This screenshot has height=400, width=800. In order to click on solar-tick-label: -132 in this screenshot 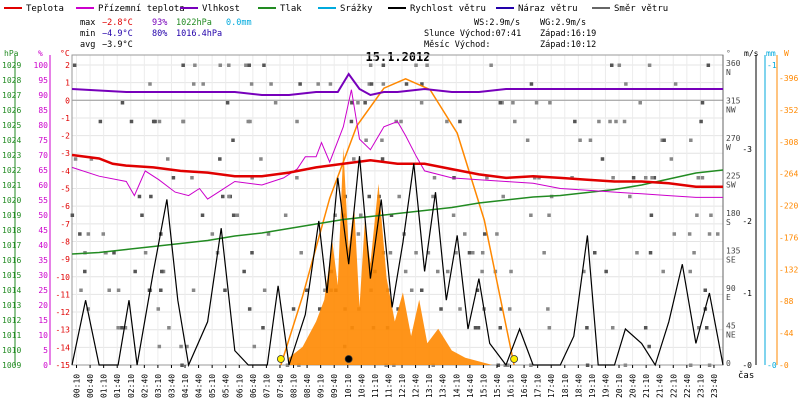, I will do `click(788, 269)`.